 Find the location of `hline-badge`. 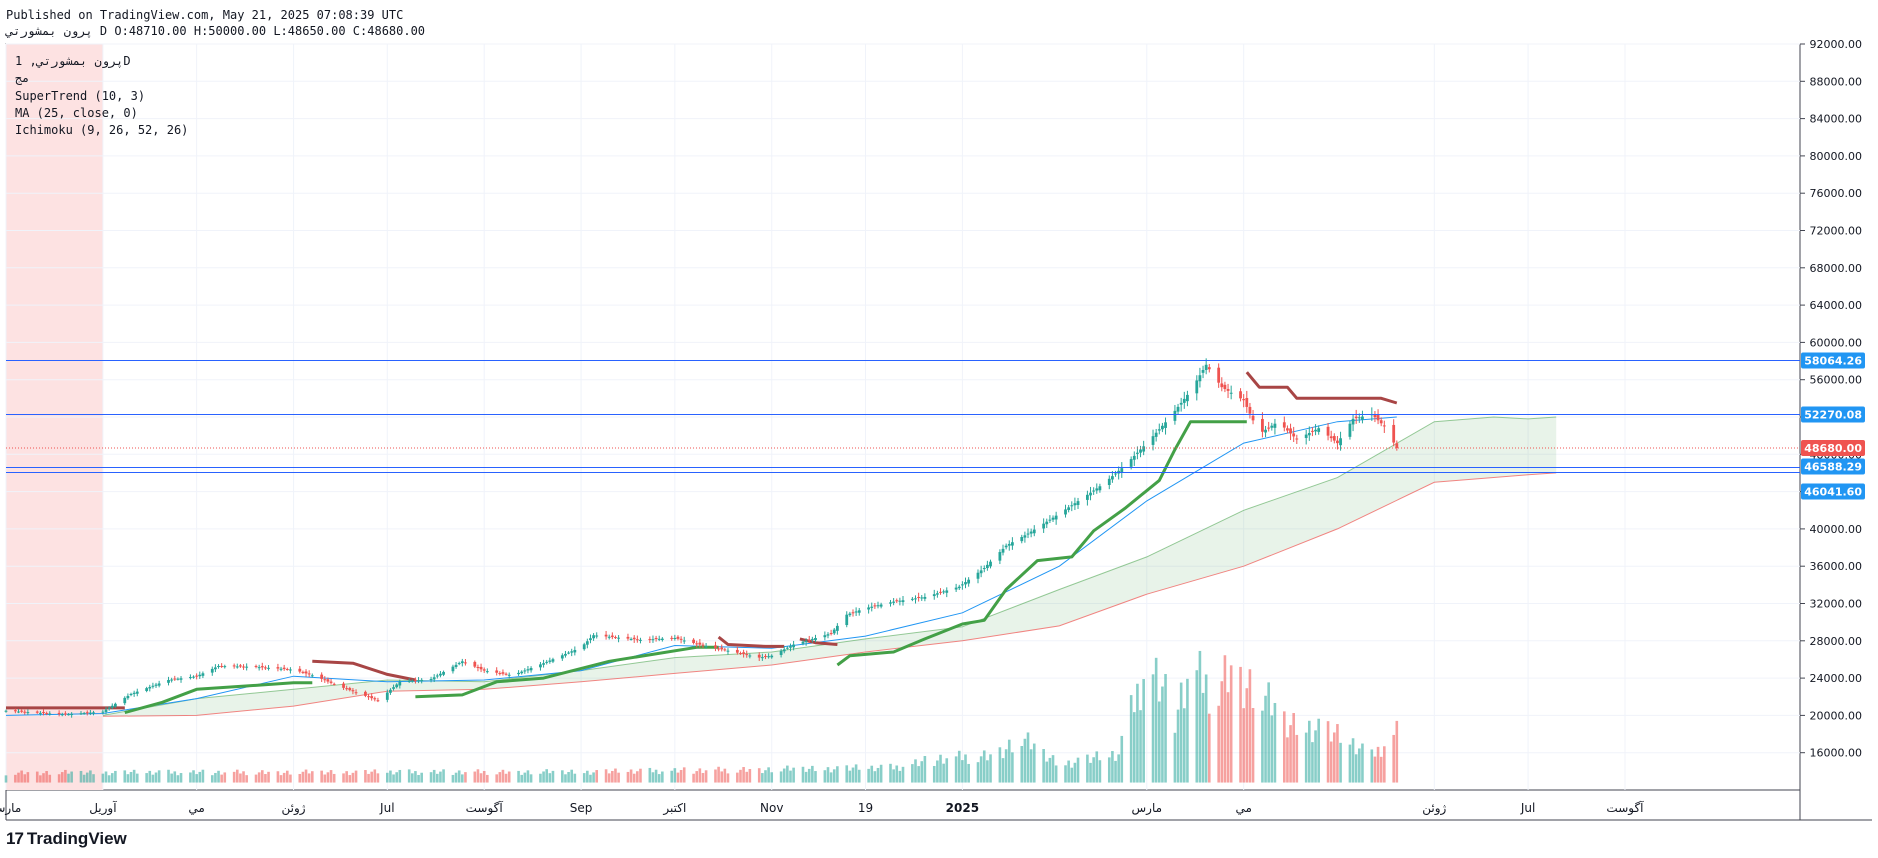

hline-badge is located at coordinates (1833, 466).